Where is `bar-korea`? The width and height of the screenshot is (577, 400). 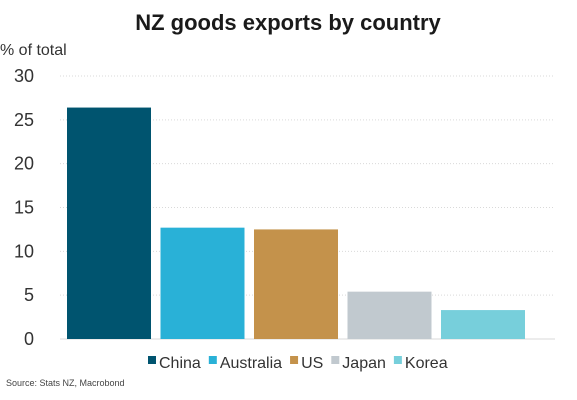
bar-korea is located at coordinates (483, 324).